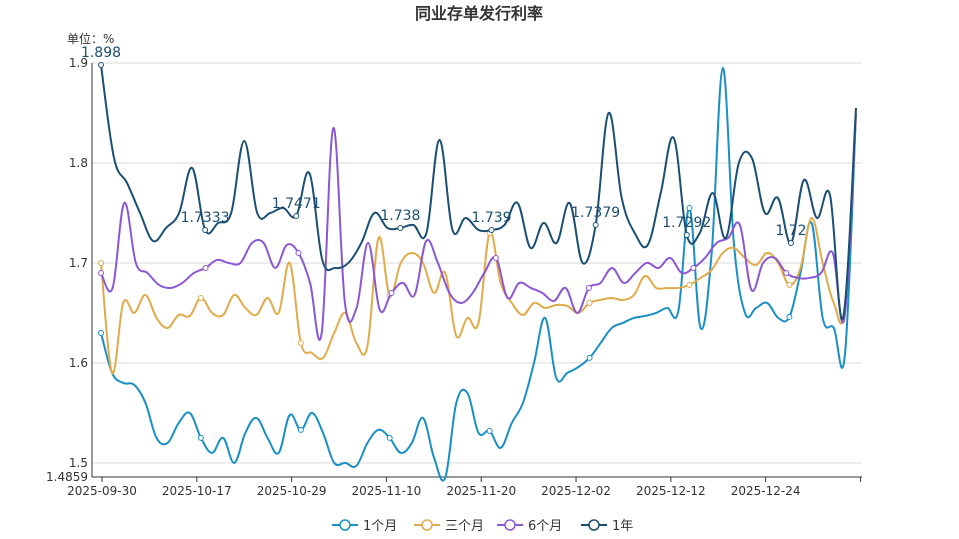 This screenshot has height=539, width=959. I want to click on data-label: 1.7292, so click(686, 223).